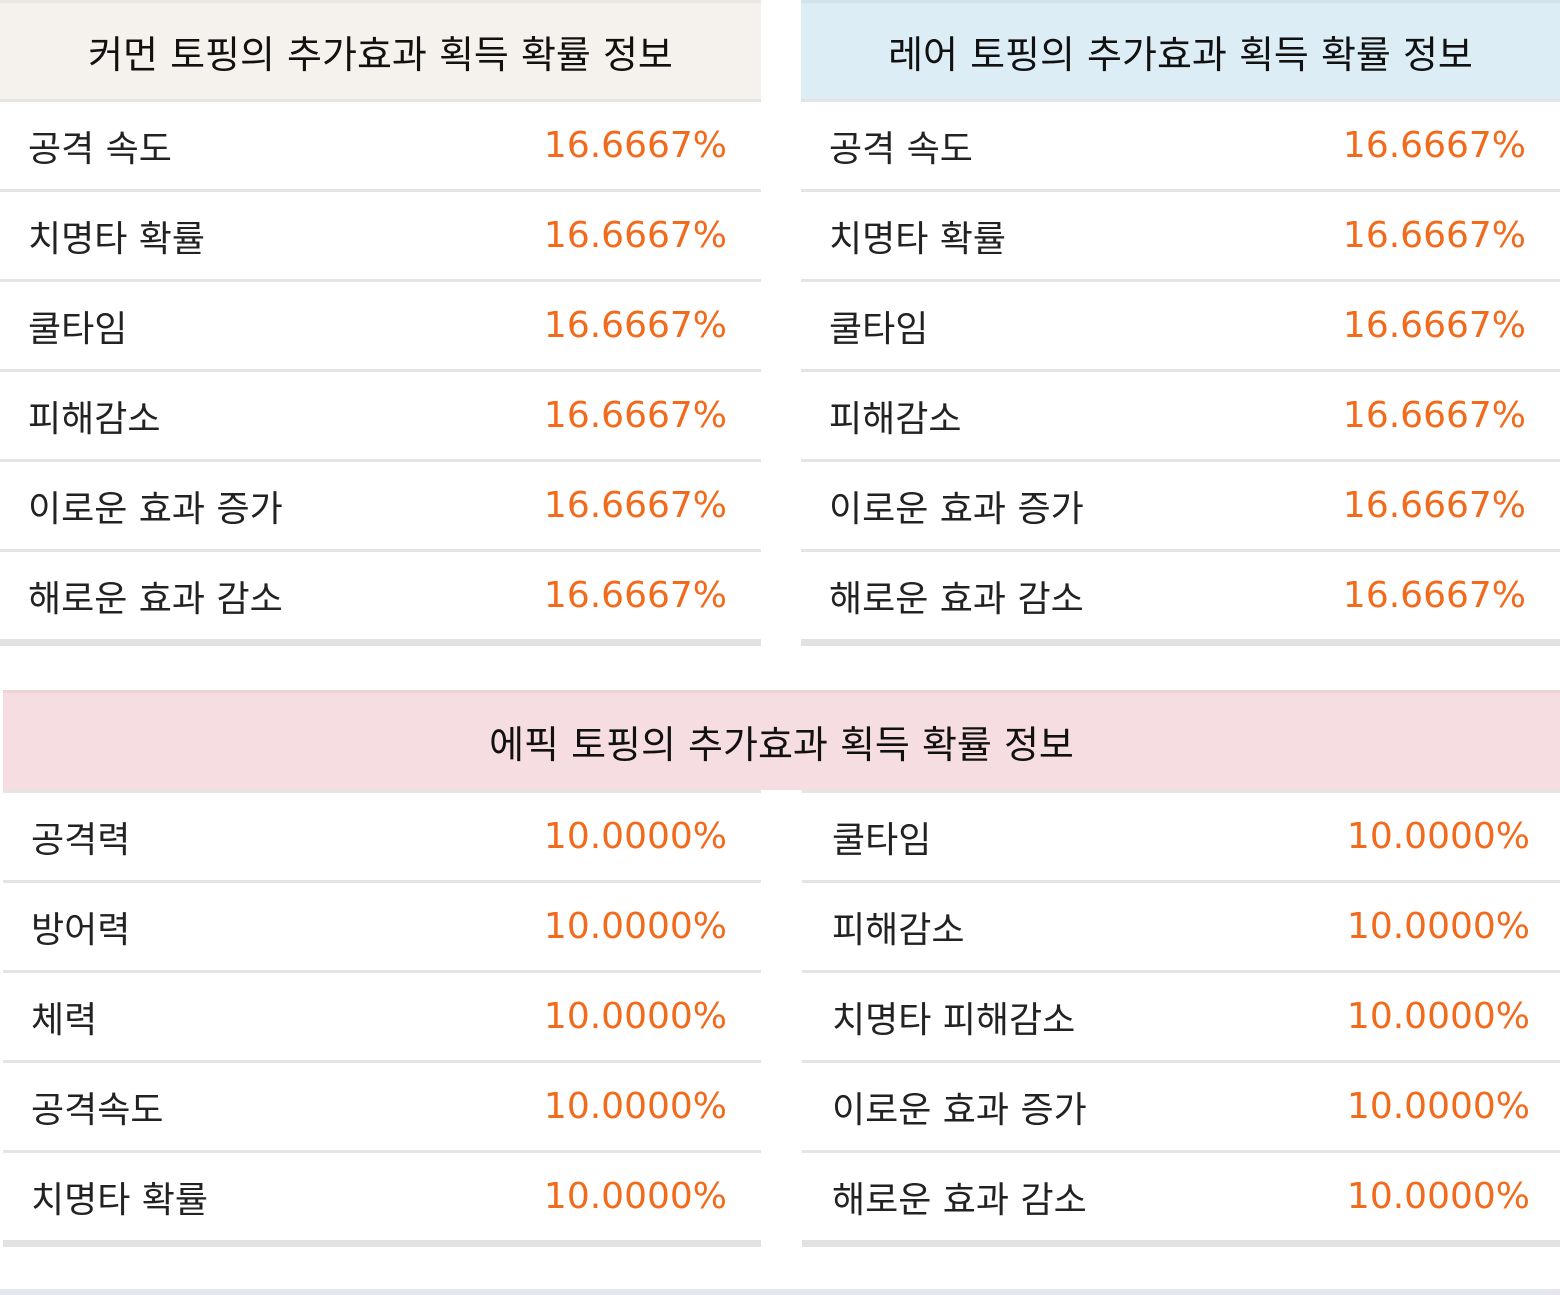 Image resolution: width=1560 pixels, height=1295 pixels. What do you see at coordinates (81, 840) in the screenshot?
I see `effect-label: 공격력` at bounding box center [81, 840].